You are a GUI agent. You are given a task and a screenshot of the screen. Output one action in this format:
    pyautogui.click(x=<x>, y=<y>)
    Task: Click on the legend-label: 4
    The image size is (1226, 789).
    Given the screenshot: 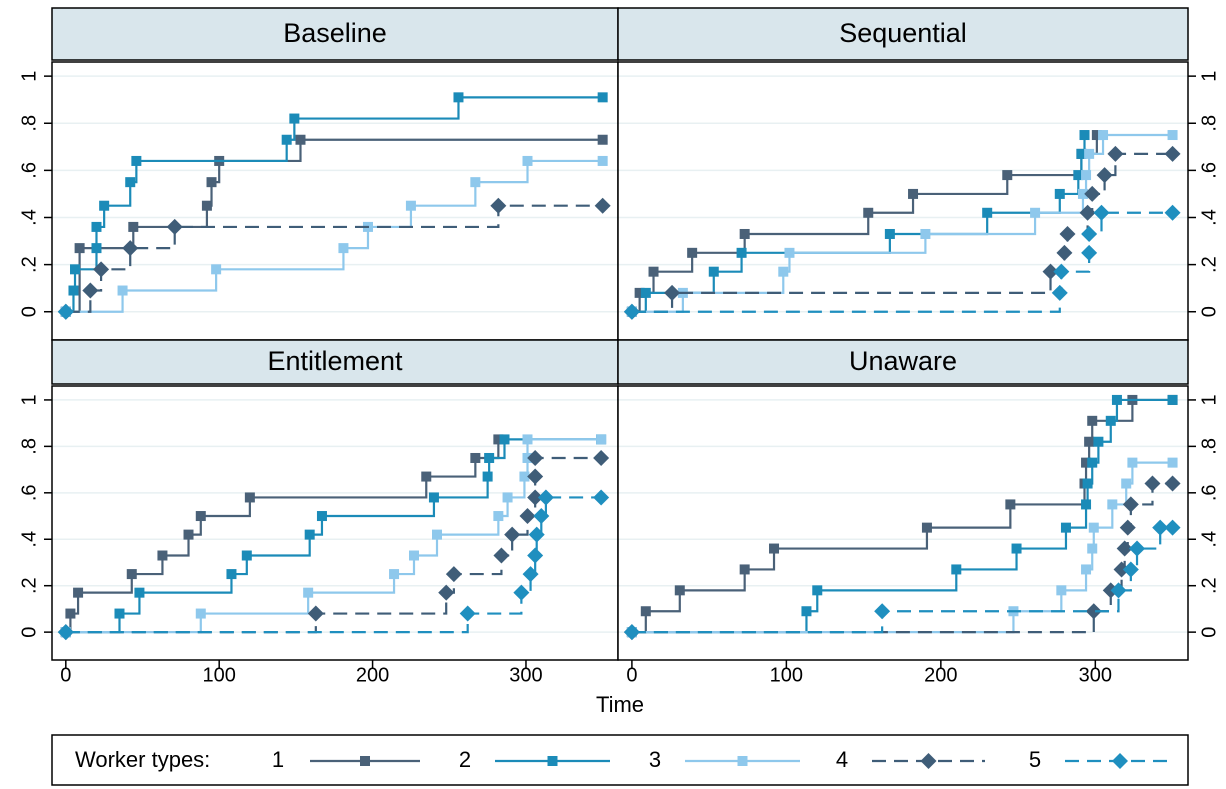 What is the action you would take?
    pyautogui.click(x=842, y=759)
    